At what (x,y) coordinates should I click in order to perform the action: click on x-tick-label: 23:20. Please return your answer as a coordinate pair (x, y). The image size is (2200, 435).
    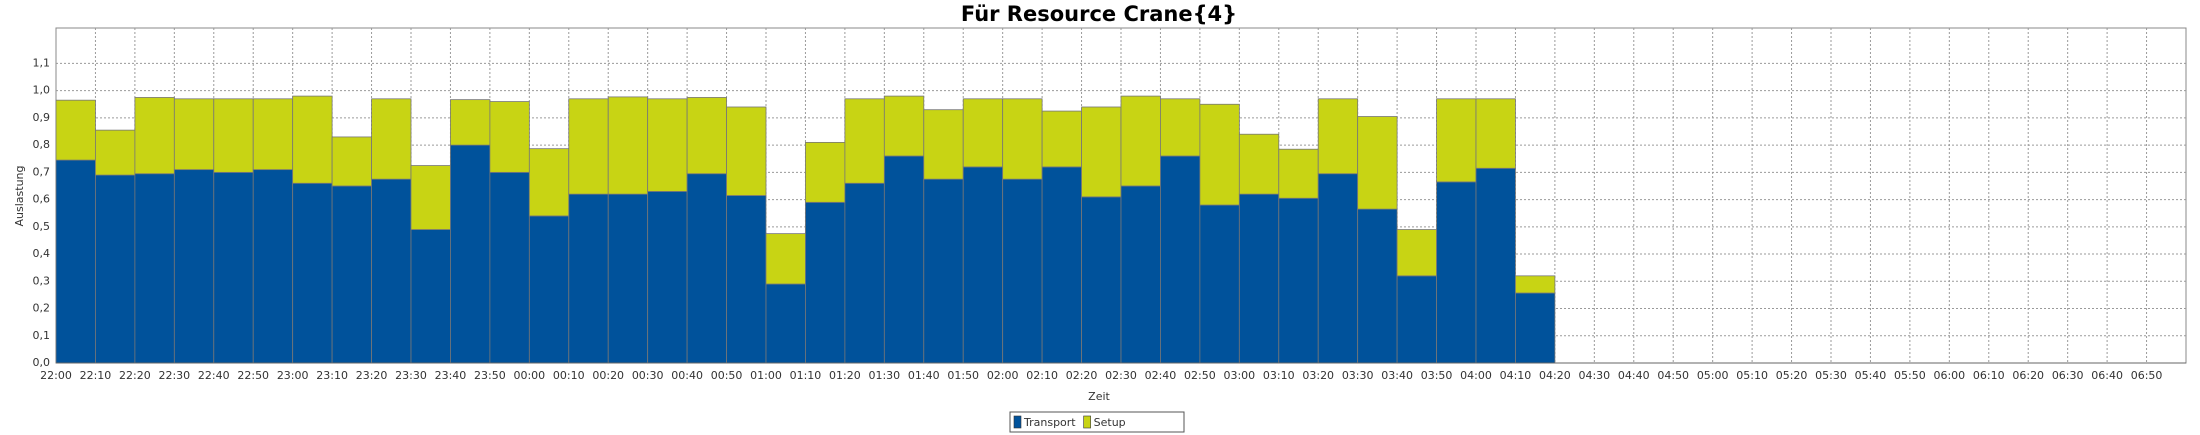
    Looking at the image, I should click on (372, 375).